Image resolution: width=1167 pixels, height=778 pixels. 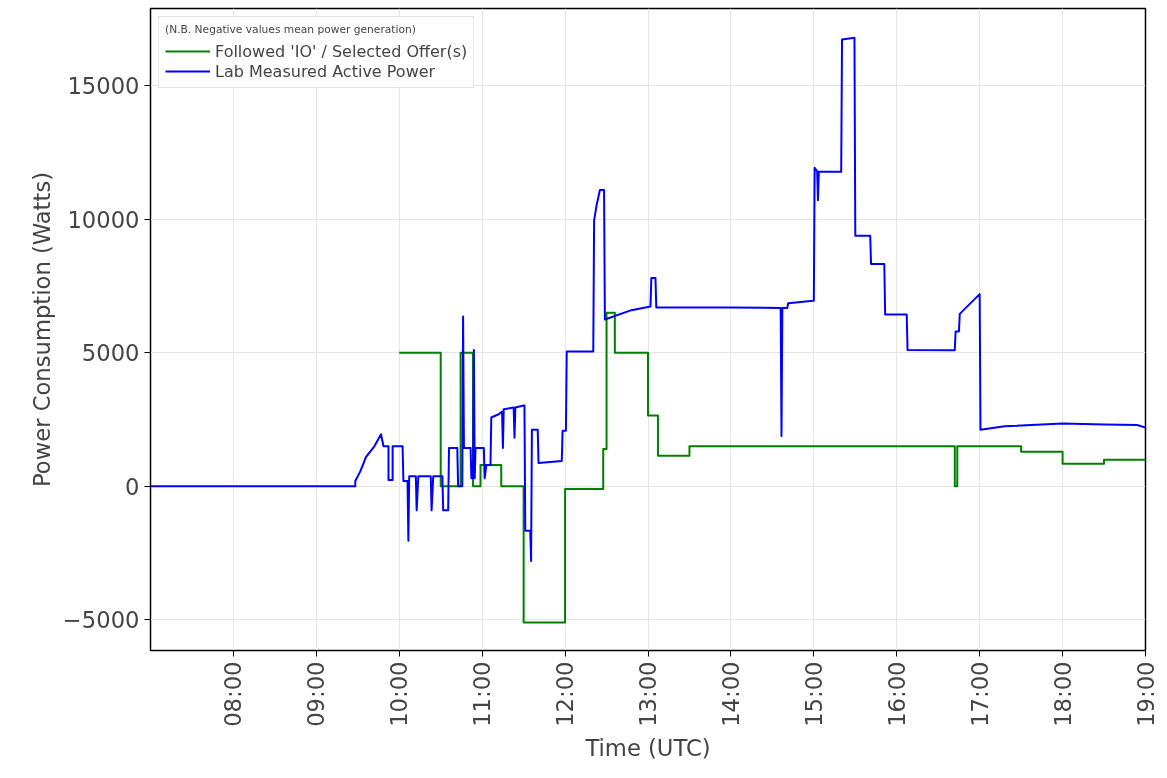 I want to click on x-tick-label: 13:00, so click(x=648, y=694).